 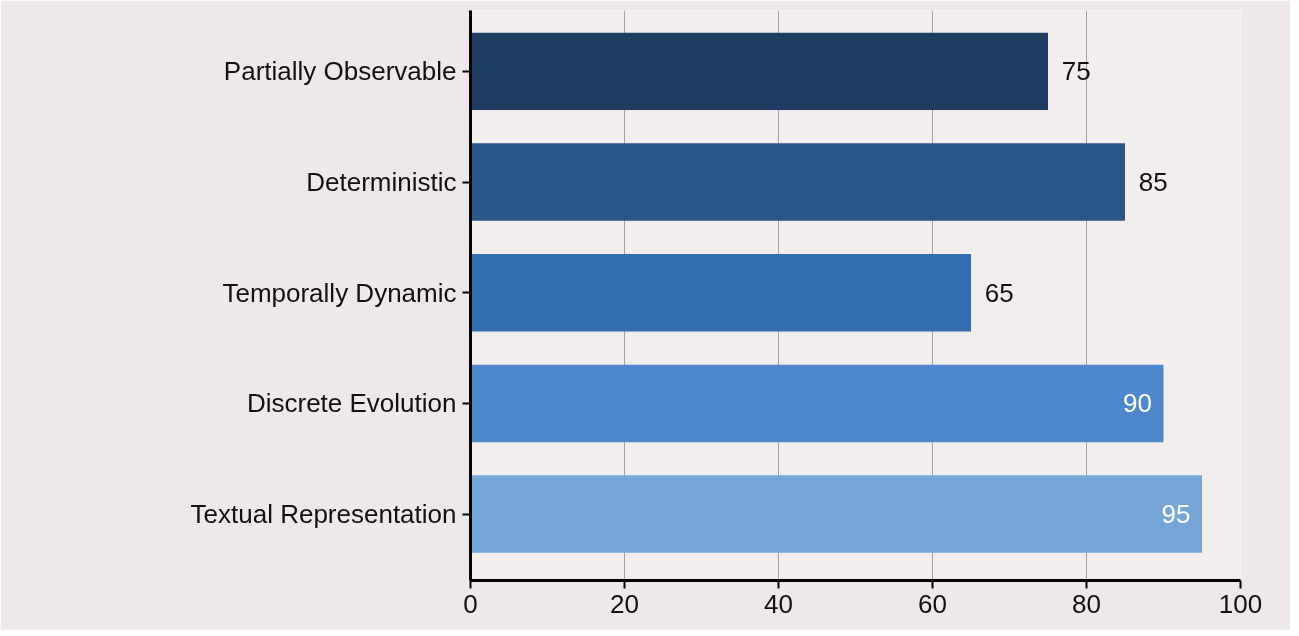 I want to click on data-label: 90, so click(x=1137, y=403).